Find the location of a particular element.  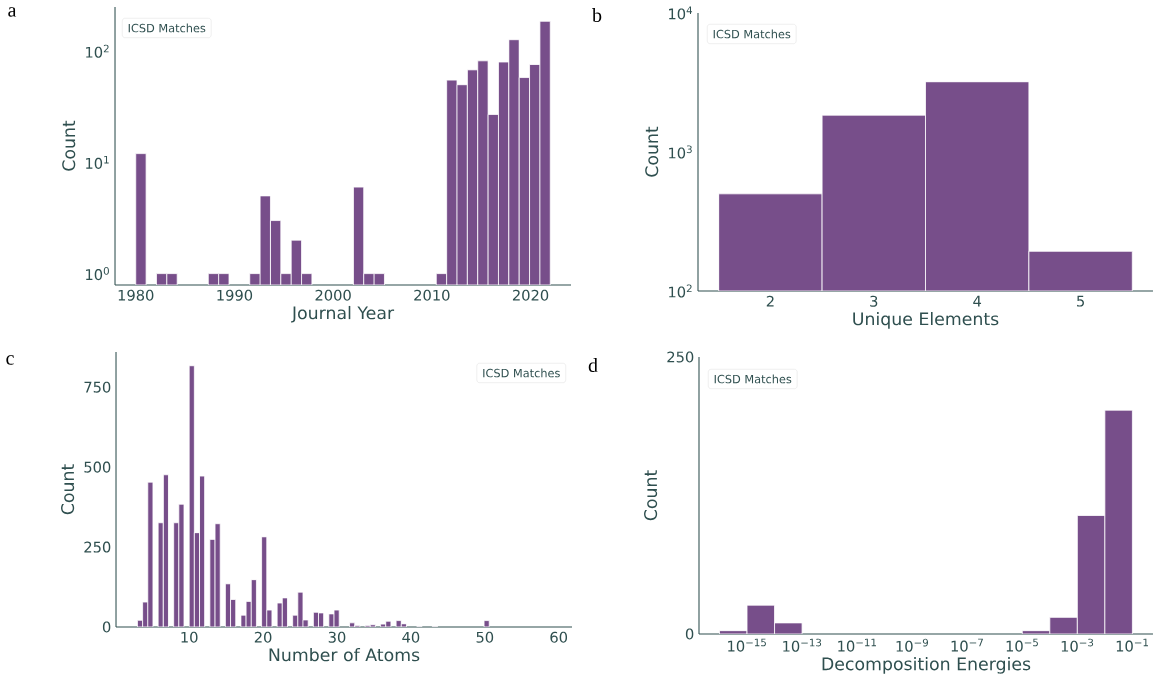

x-tick-label: 10$^{−11}$ is located at coordinates (857, 645).